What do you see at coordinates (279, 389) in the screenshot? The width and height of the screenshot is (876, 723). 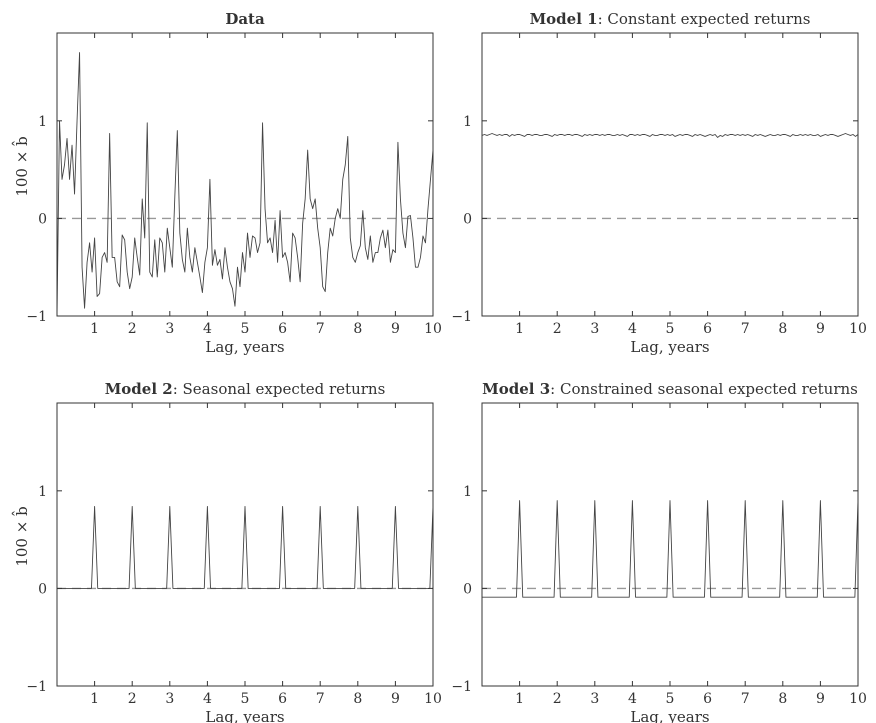 I see `chart-title-rest: : Seasonal expected returns` at bounding box center [279, 389].